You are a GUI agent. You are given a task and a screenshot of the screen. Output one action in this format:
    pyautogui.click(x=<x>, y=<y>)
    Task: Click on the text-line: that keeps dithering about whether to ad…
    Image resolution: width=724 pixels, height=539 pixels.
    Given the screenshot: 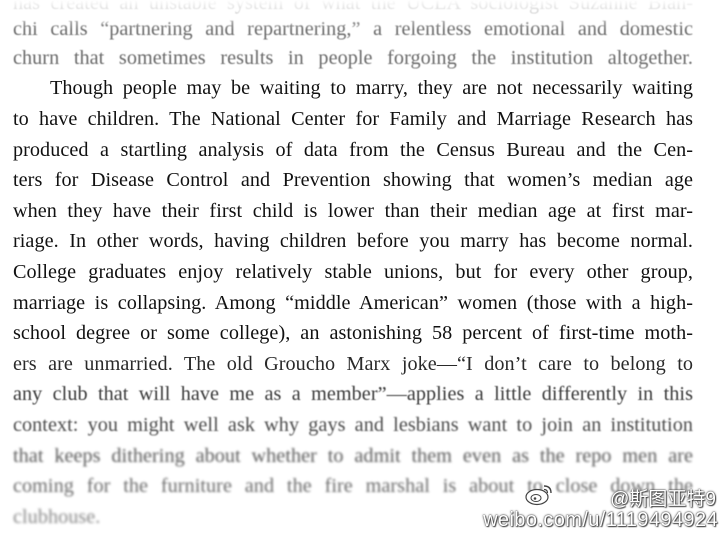 What is the action you would take?
    pyautogui.click(x=353, y=456)
    